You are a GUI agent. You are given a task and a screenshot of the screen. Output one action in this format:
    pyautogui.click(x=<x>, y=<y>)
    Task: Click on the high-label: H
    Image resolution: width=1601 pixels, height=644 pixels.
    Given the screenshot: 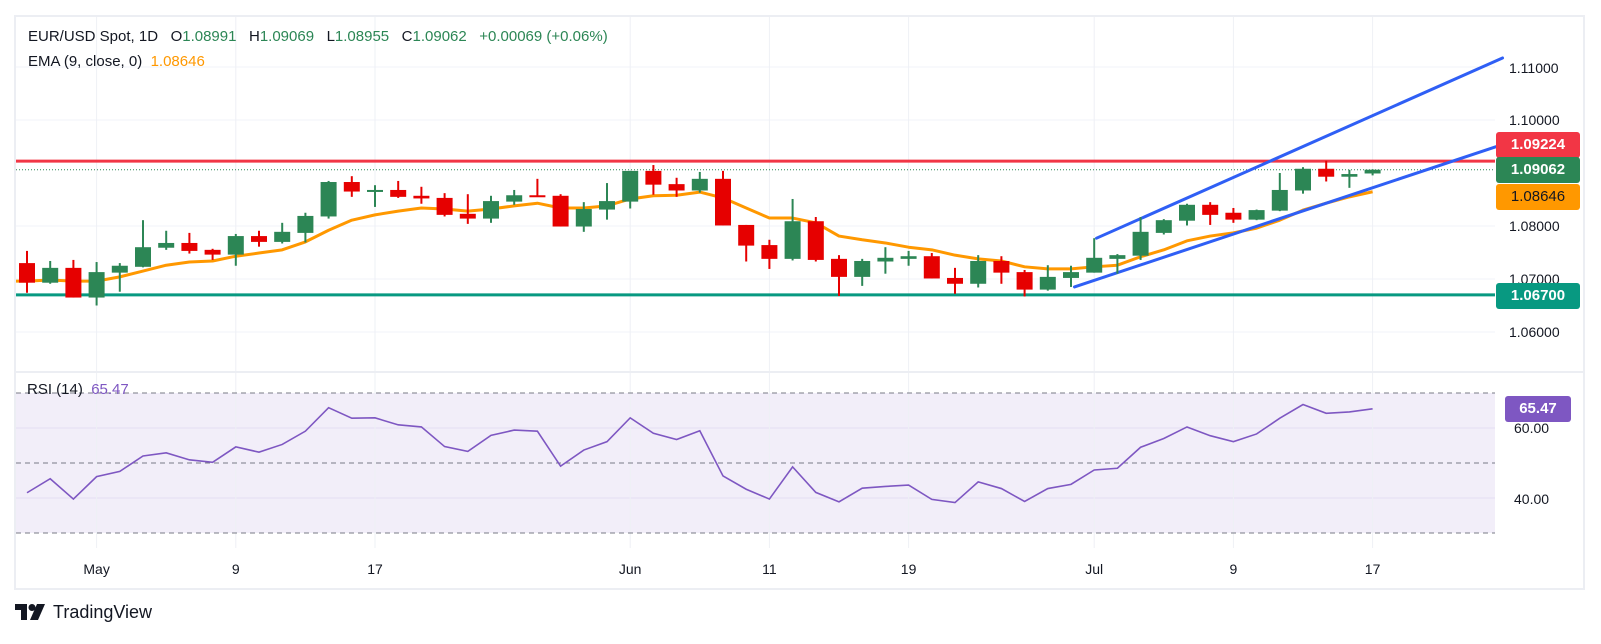 What is the action you would take?
    pyautogui.click(x=254, y=36)
    